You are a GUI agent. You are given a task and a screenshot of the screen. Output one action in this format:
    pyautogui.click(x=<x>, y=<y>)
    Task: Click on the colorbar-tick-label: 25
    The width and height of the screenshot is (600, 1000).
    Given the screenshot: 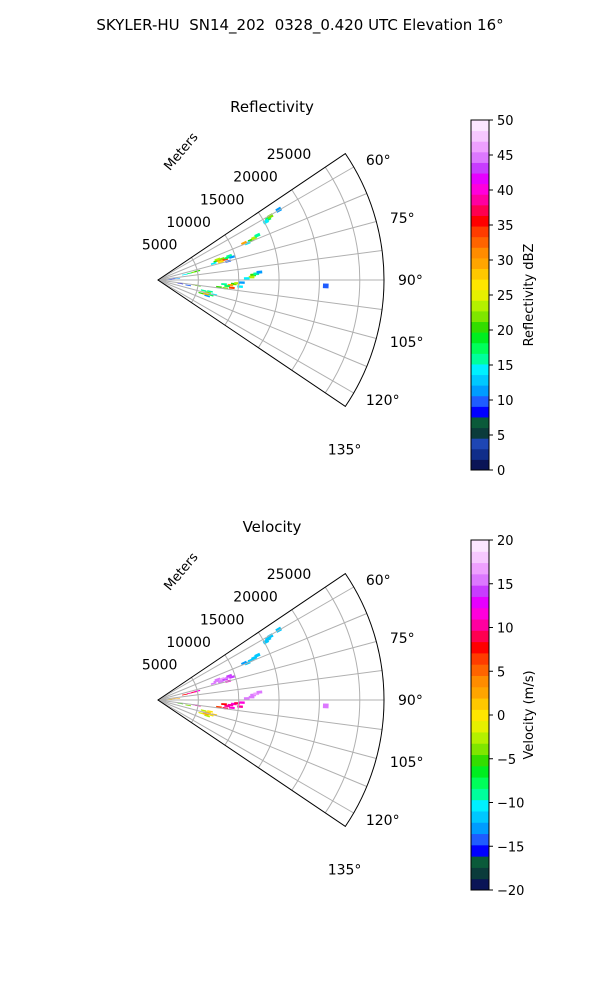 What is the action you would take?
    pyautogui.click(x=505, y=296)
    